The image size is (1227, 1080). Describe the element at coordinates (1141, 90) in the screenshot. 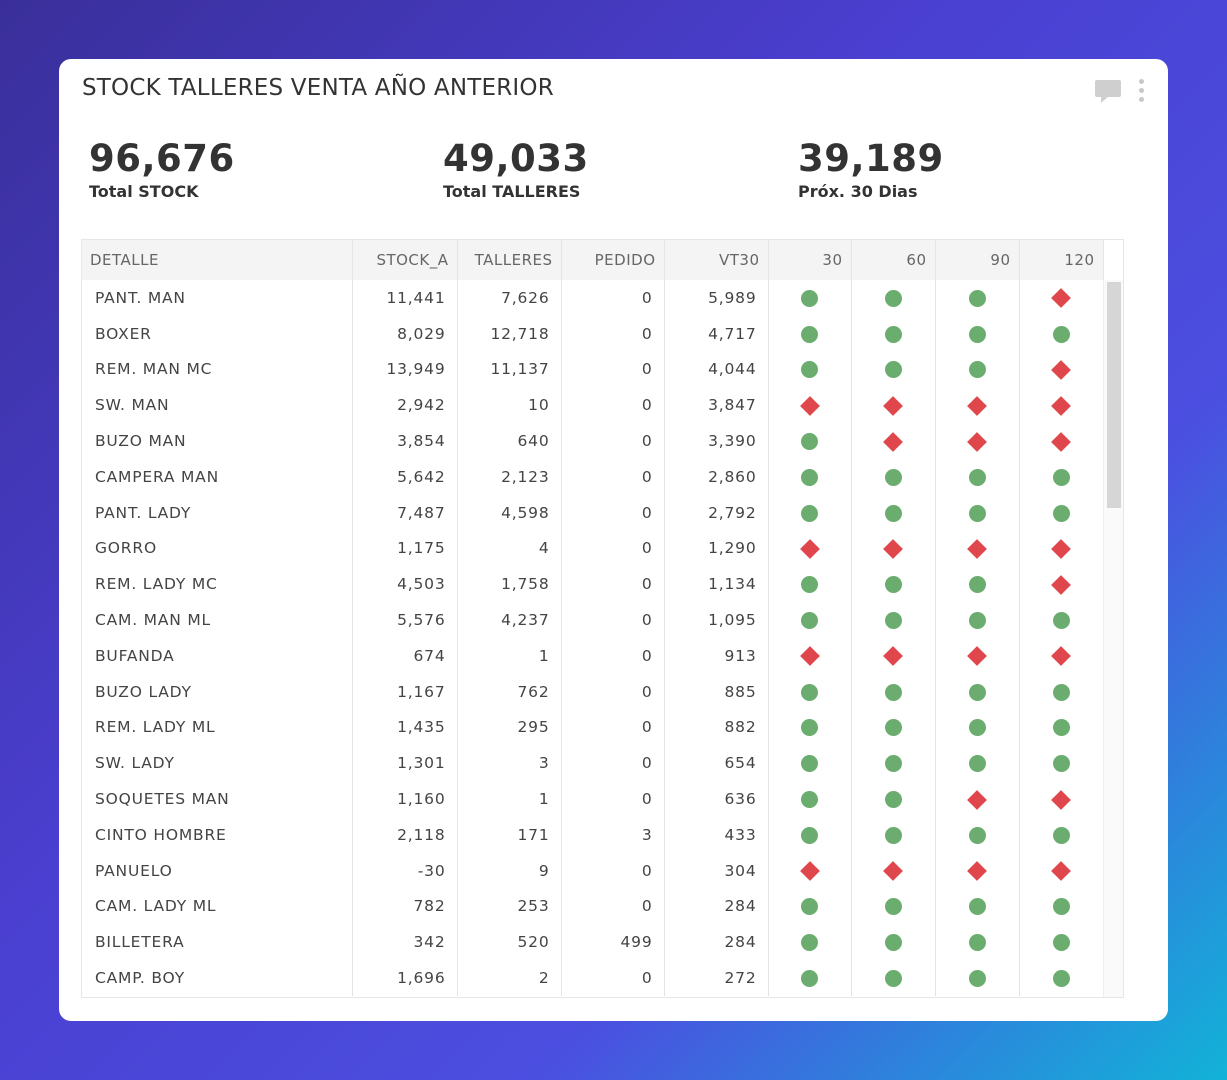

I see `kebab-menu-icon` at that location.